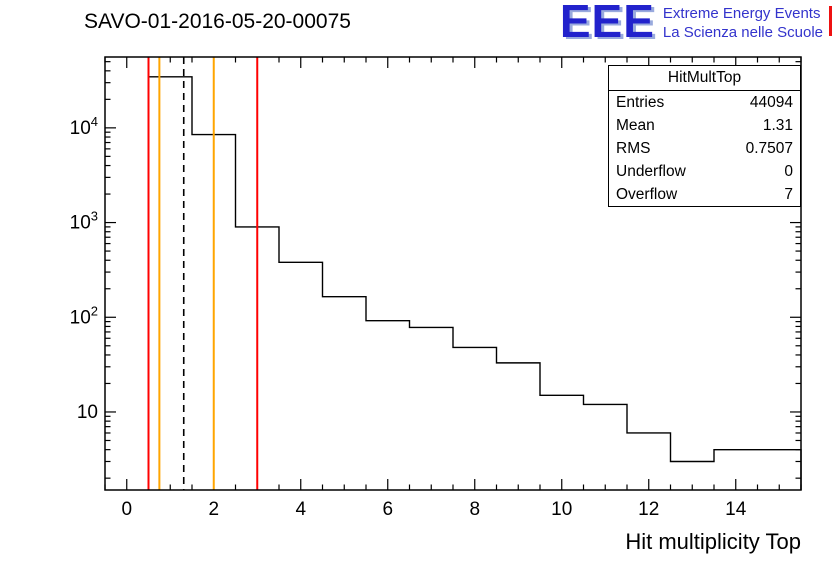 Image resolution: width=836 pixels, height=572 pixels. Describe the element at coordinates (704, 78) in the screenshot. I see `stats-box-title: HitMultTop` at that location.